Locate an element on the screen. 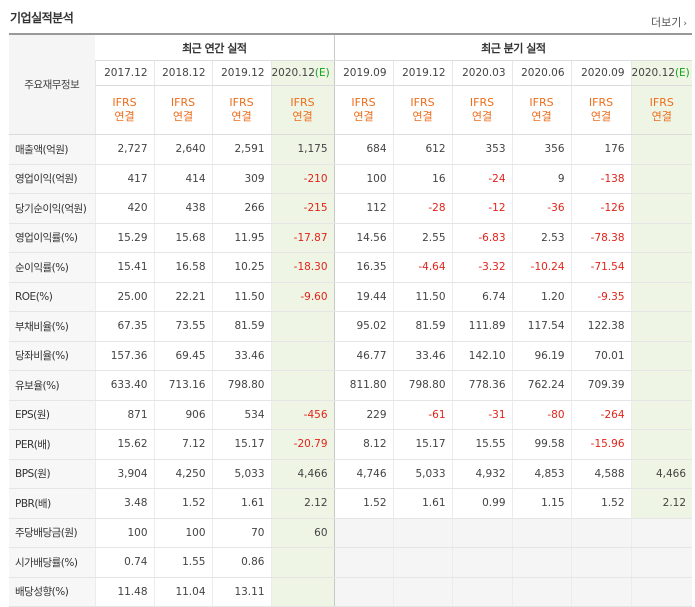  value-cell: 2,640 is located at coordinates (182, 149).